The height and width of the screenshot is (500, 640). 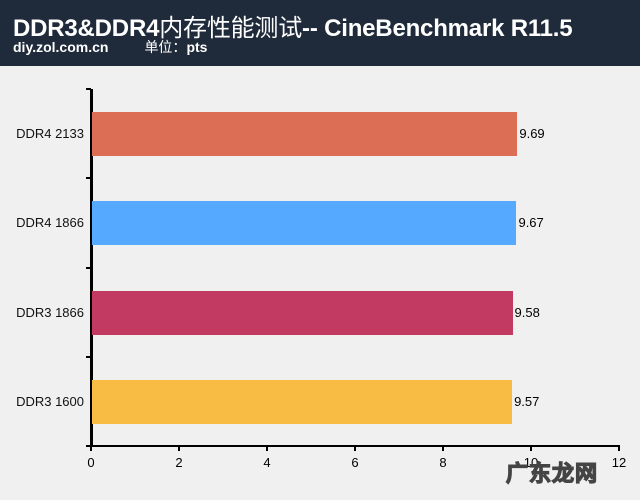 What do you see at coordinates (86, 28) in the screenshot?
I see `title-prefix: DDR3&DDR4` at bounding box center [86, 28].